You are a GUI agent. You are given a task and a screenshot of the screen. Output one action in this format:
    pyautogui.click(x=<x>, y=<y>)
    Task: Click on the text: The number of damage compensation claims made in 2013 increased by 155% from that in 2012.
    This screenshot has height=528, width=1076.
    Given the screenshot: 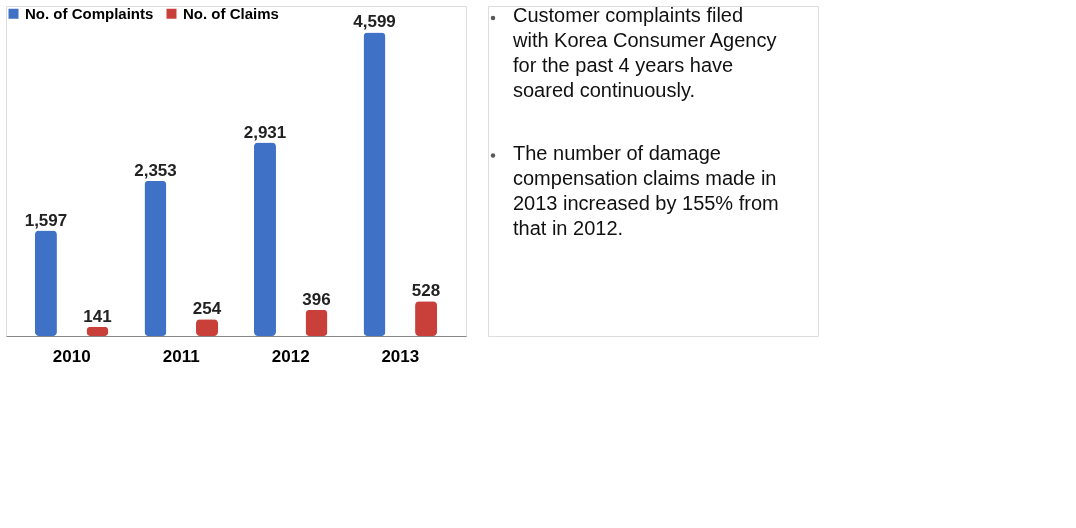 What is the action you would take?
    pyautogui.click(x=646, y=190)
    